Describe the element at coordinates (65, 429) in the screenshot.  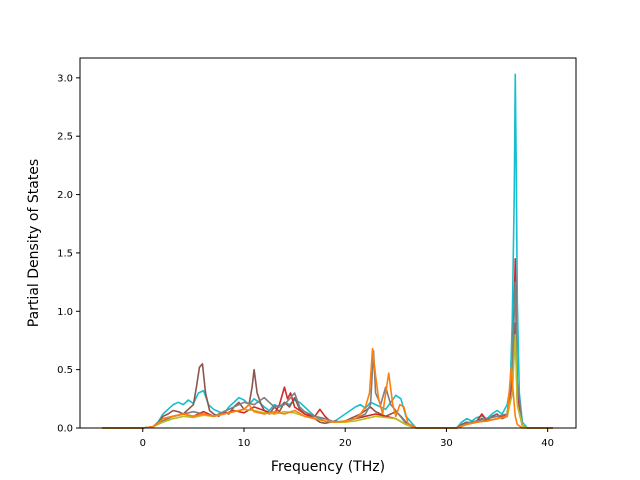
I see `y-tick-label: 0.0` at that location.